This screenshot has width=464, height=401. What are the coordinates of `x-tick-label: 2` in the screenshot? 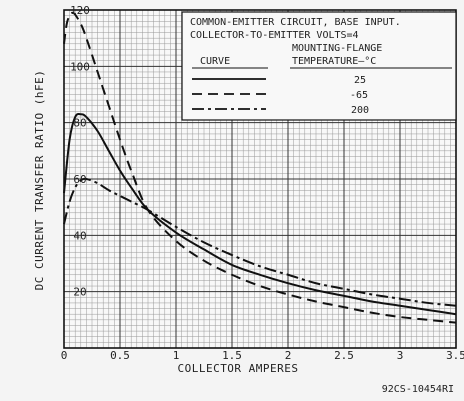 It's located at (288, 355).